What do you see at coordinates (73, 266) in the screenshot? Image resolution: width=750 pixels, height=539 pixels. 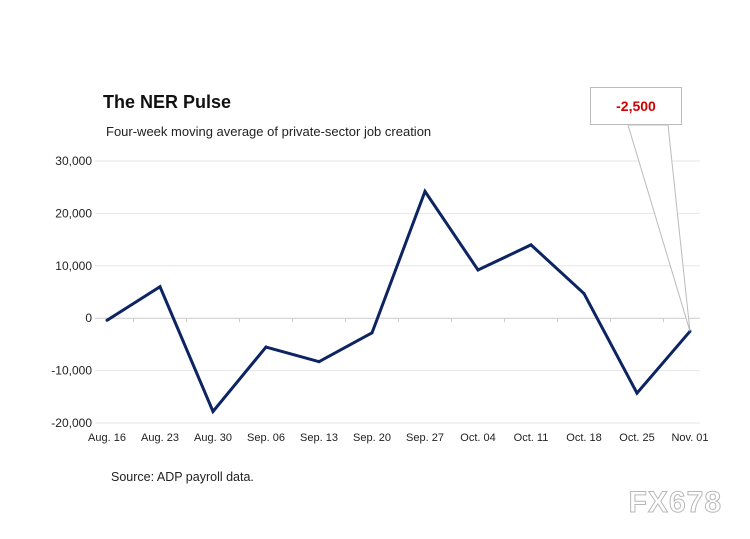 I see `y-tick-label: 10,000` at bounding box center [73, 266].